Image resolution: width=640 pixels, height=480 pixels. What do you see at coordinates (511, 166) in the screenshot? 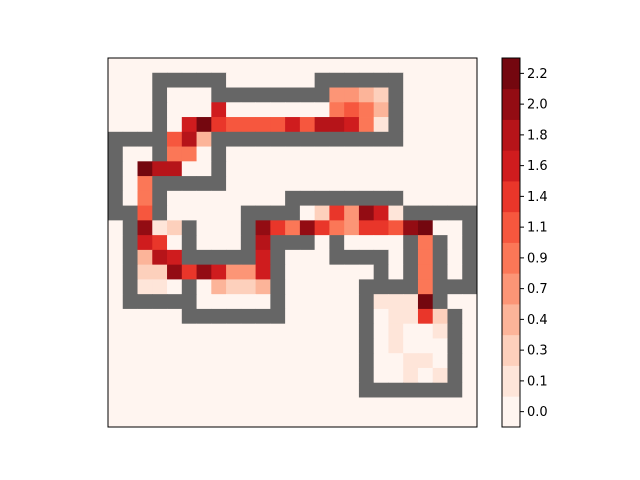
I see `colorbar-segment` at bounding box center [511, 166].